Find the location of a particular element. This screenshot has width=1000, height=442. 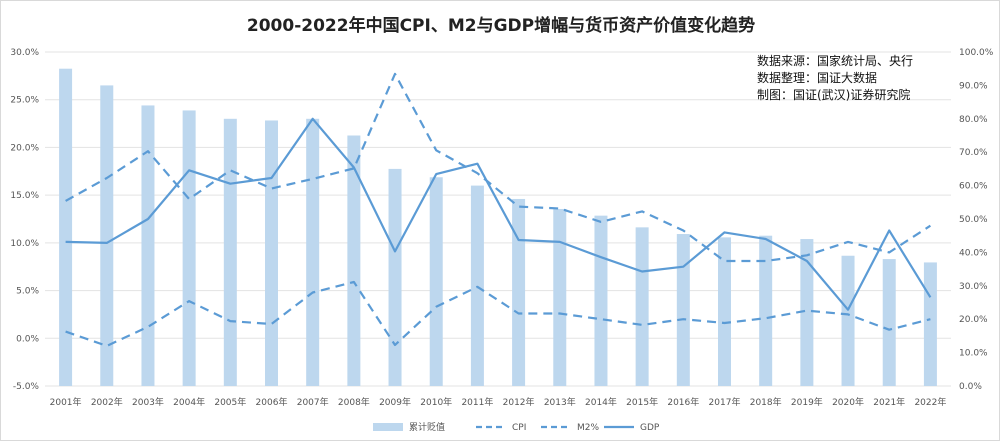

x-axis-tick-label: 2007年 is located at coordinates (313, 402).